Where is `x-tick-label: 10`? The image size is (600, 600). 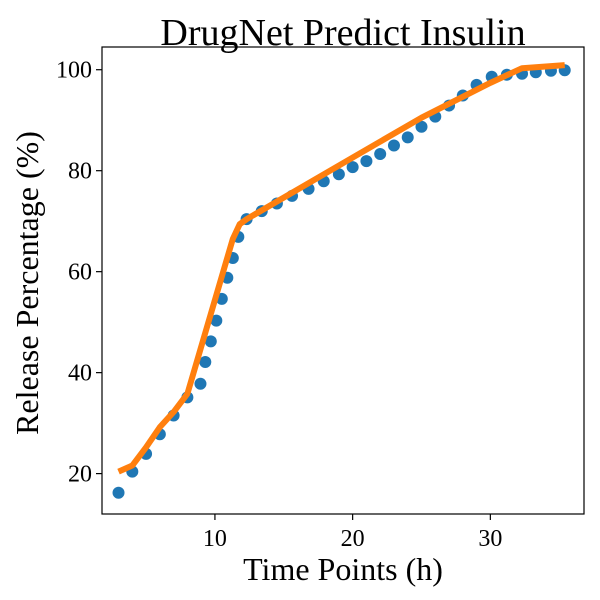
x-tick-label: 10 is located at coordinates (215, 539).